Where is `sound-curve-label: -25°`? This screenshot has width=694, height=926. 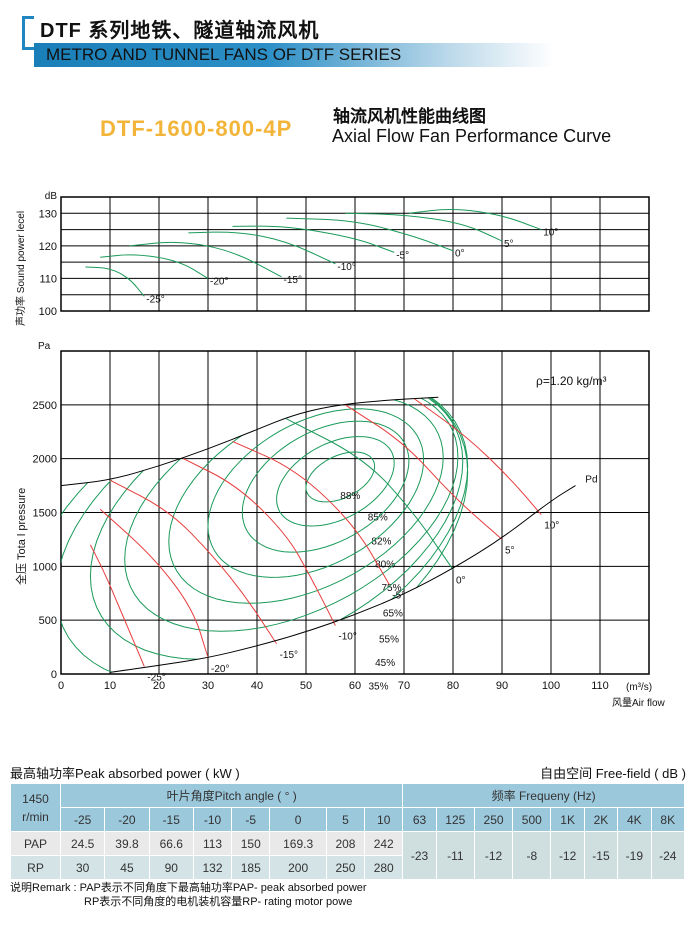
sound-curve-label: -25° is located at coordinates (155, 299).